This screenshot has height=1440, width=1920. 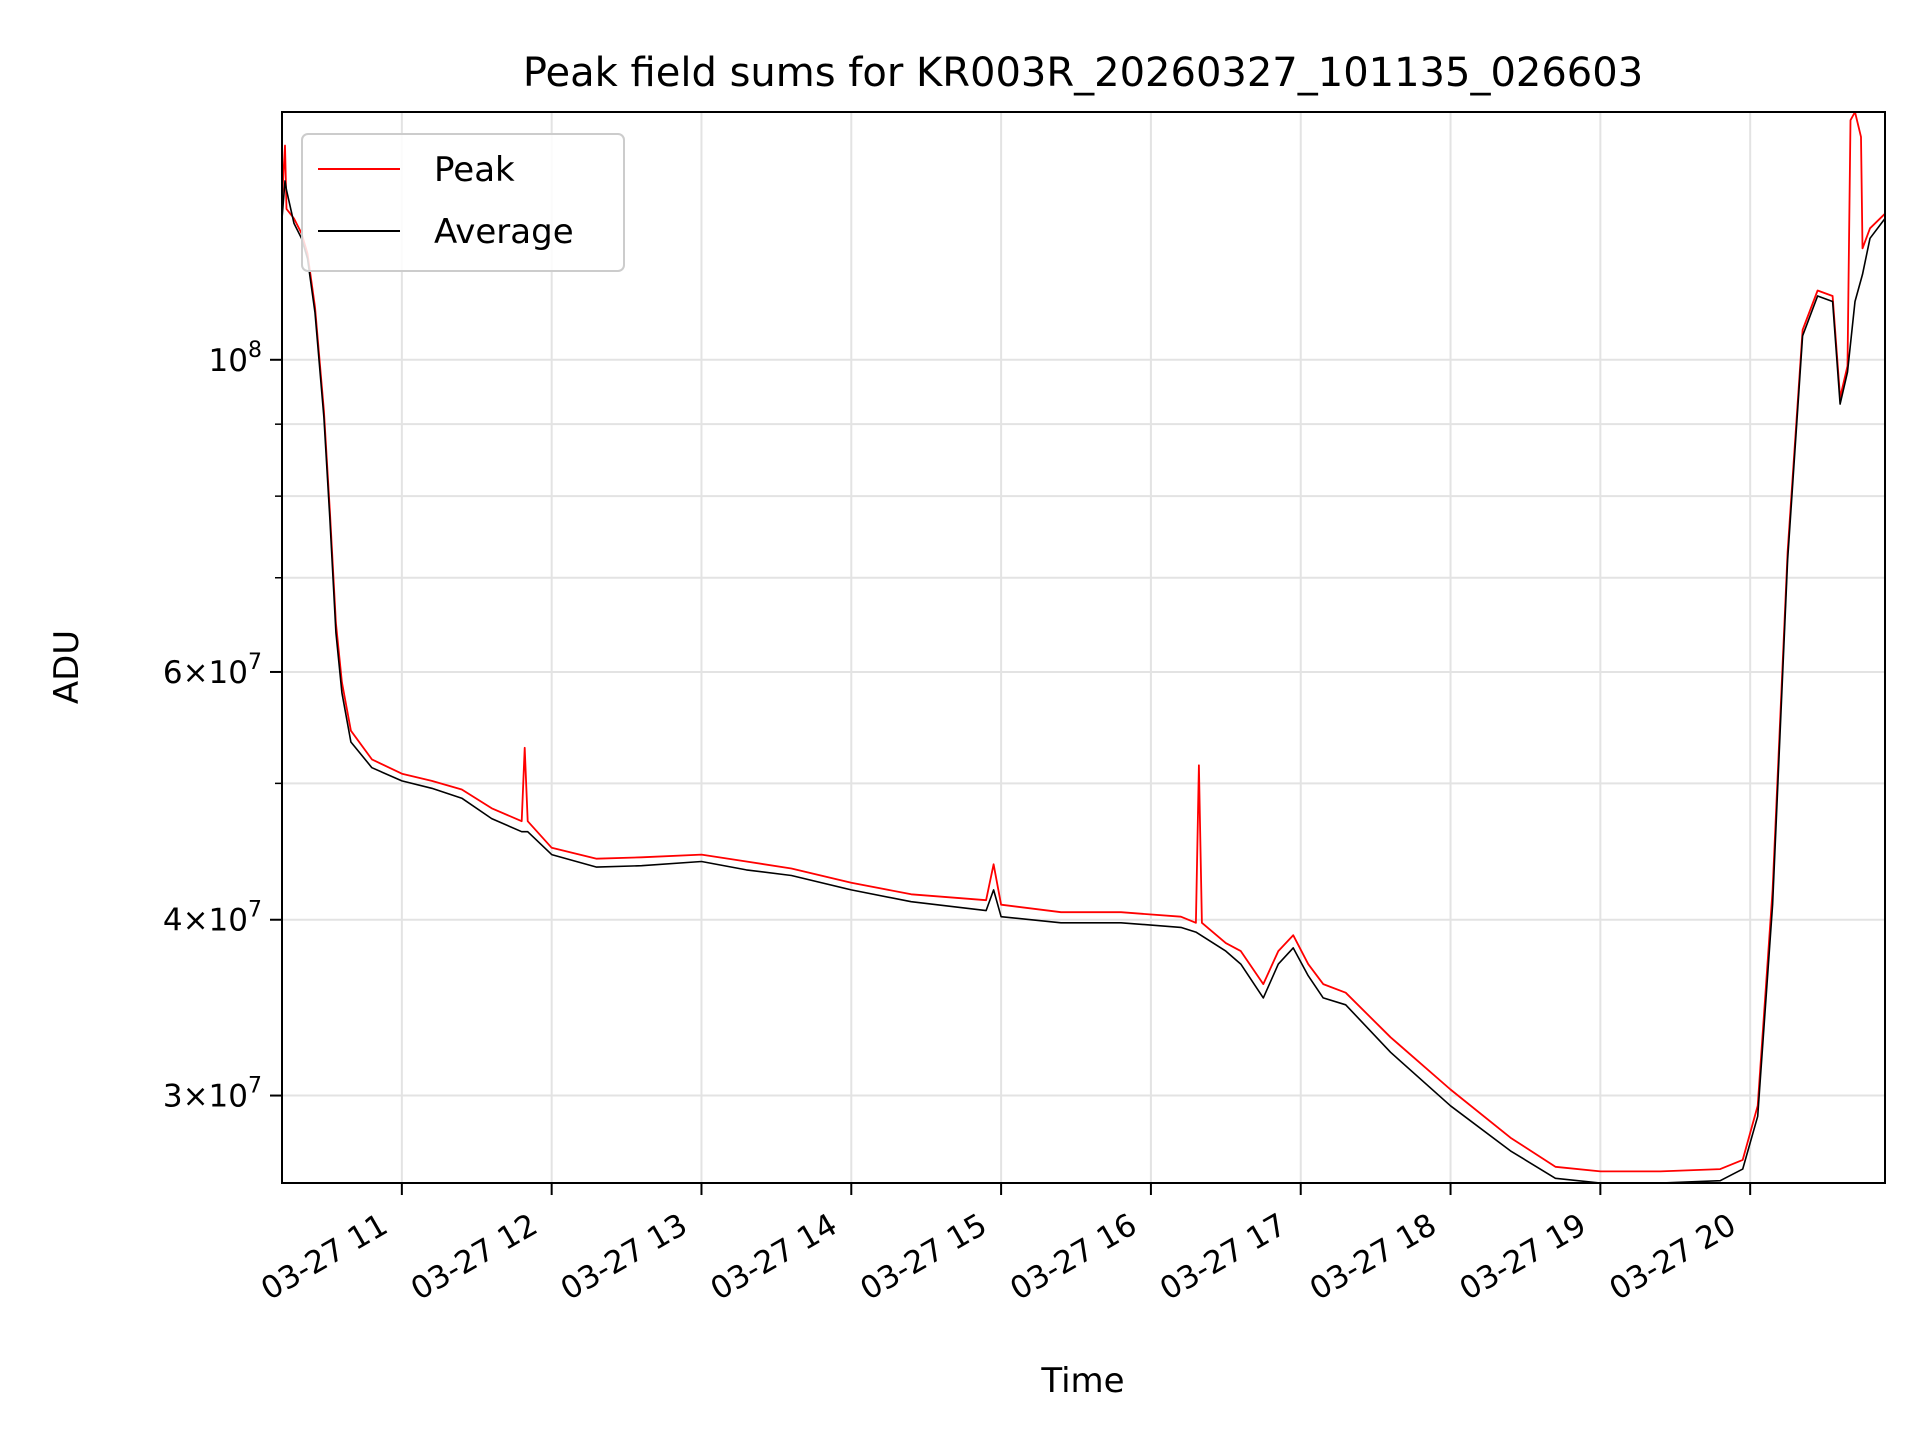 I want to click on y-tick-label: 108, so click(x=235, y=358).